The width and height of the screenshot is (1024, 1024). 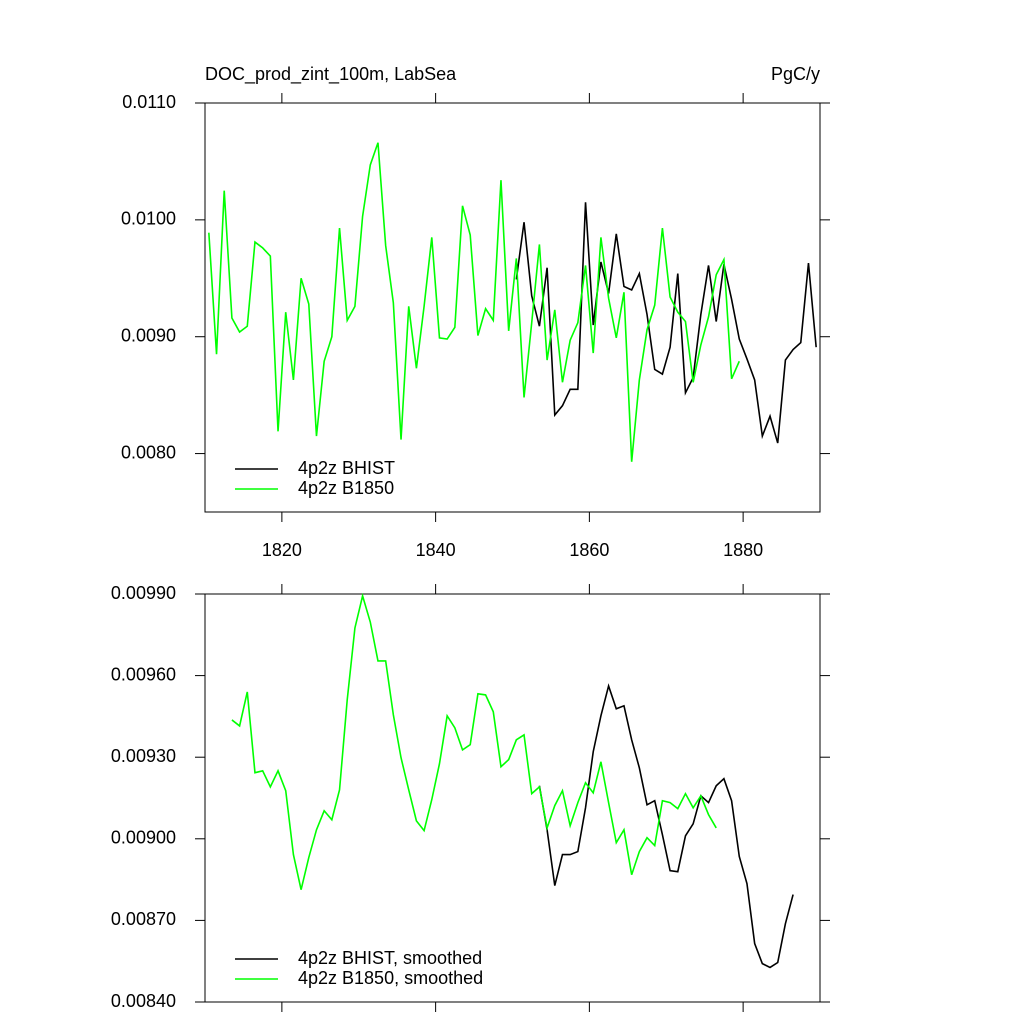 What do you see at coordinates (390, 978) in the screenshot?
I see `legend-label: 4p2z B1850, smoothed` at bounding box center [390, 978].